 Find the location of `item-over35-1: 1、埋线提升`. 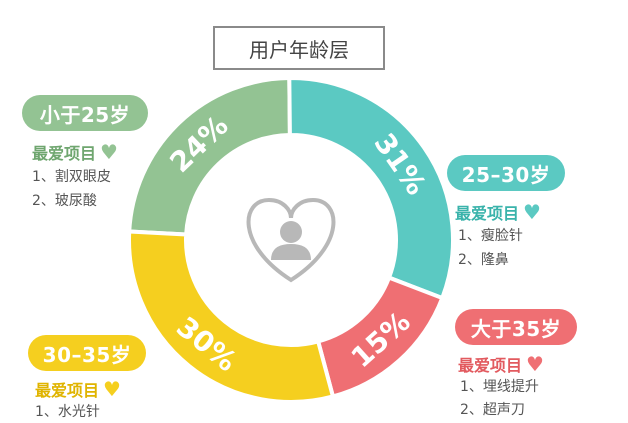

item-over35-1: 1、埋线提升 is located at coordinates (499, 387).